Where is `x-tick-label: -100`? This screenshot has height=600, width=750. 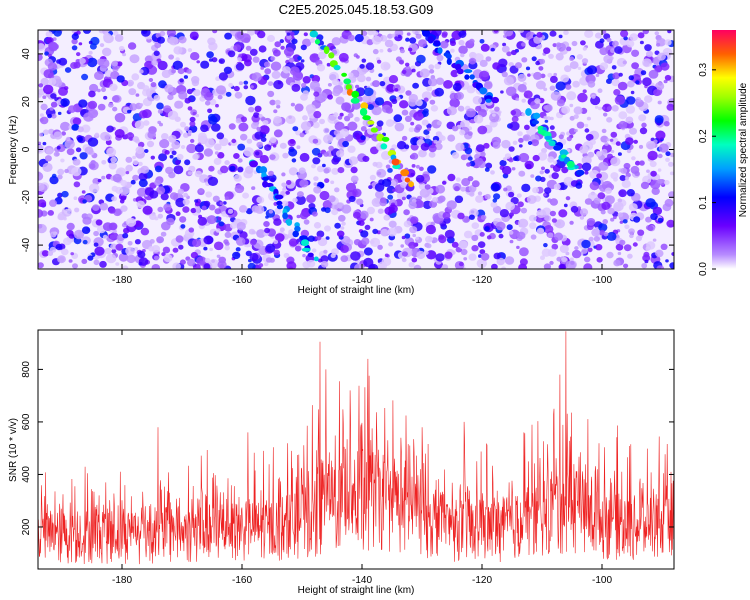
x-tick-label: -100 is located at coordinates (602, 280).